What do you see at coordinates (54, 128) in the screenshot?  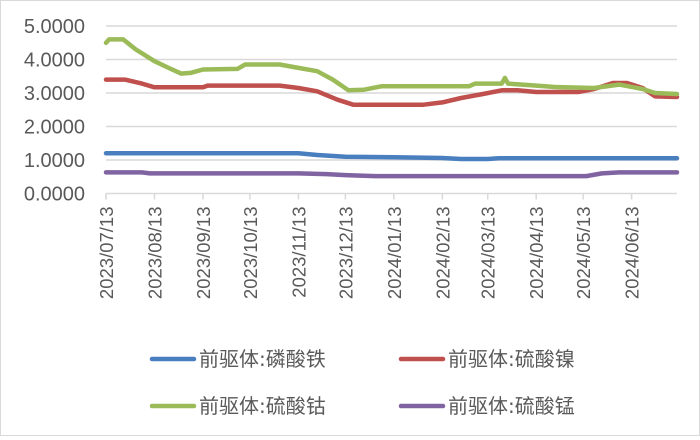 I see `y-tick-label: 2.0000` at bounding box center [54, 128].